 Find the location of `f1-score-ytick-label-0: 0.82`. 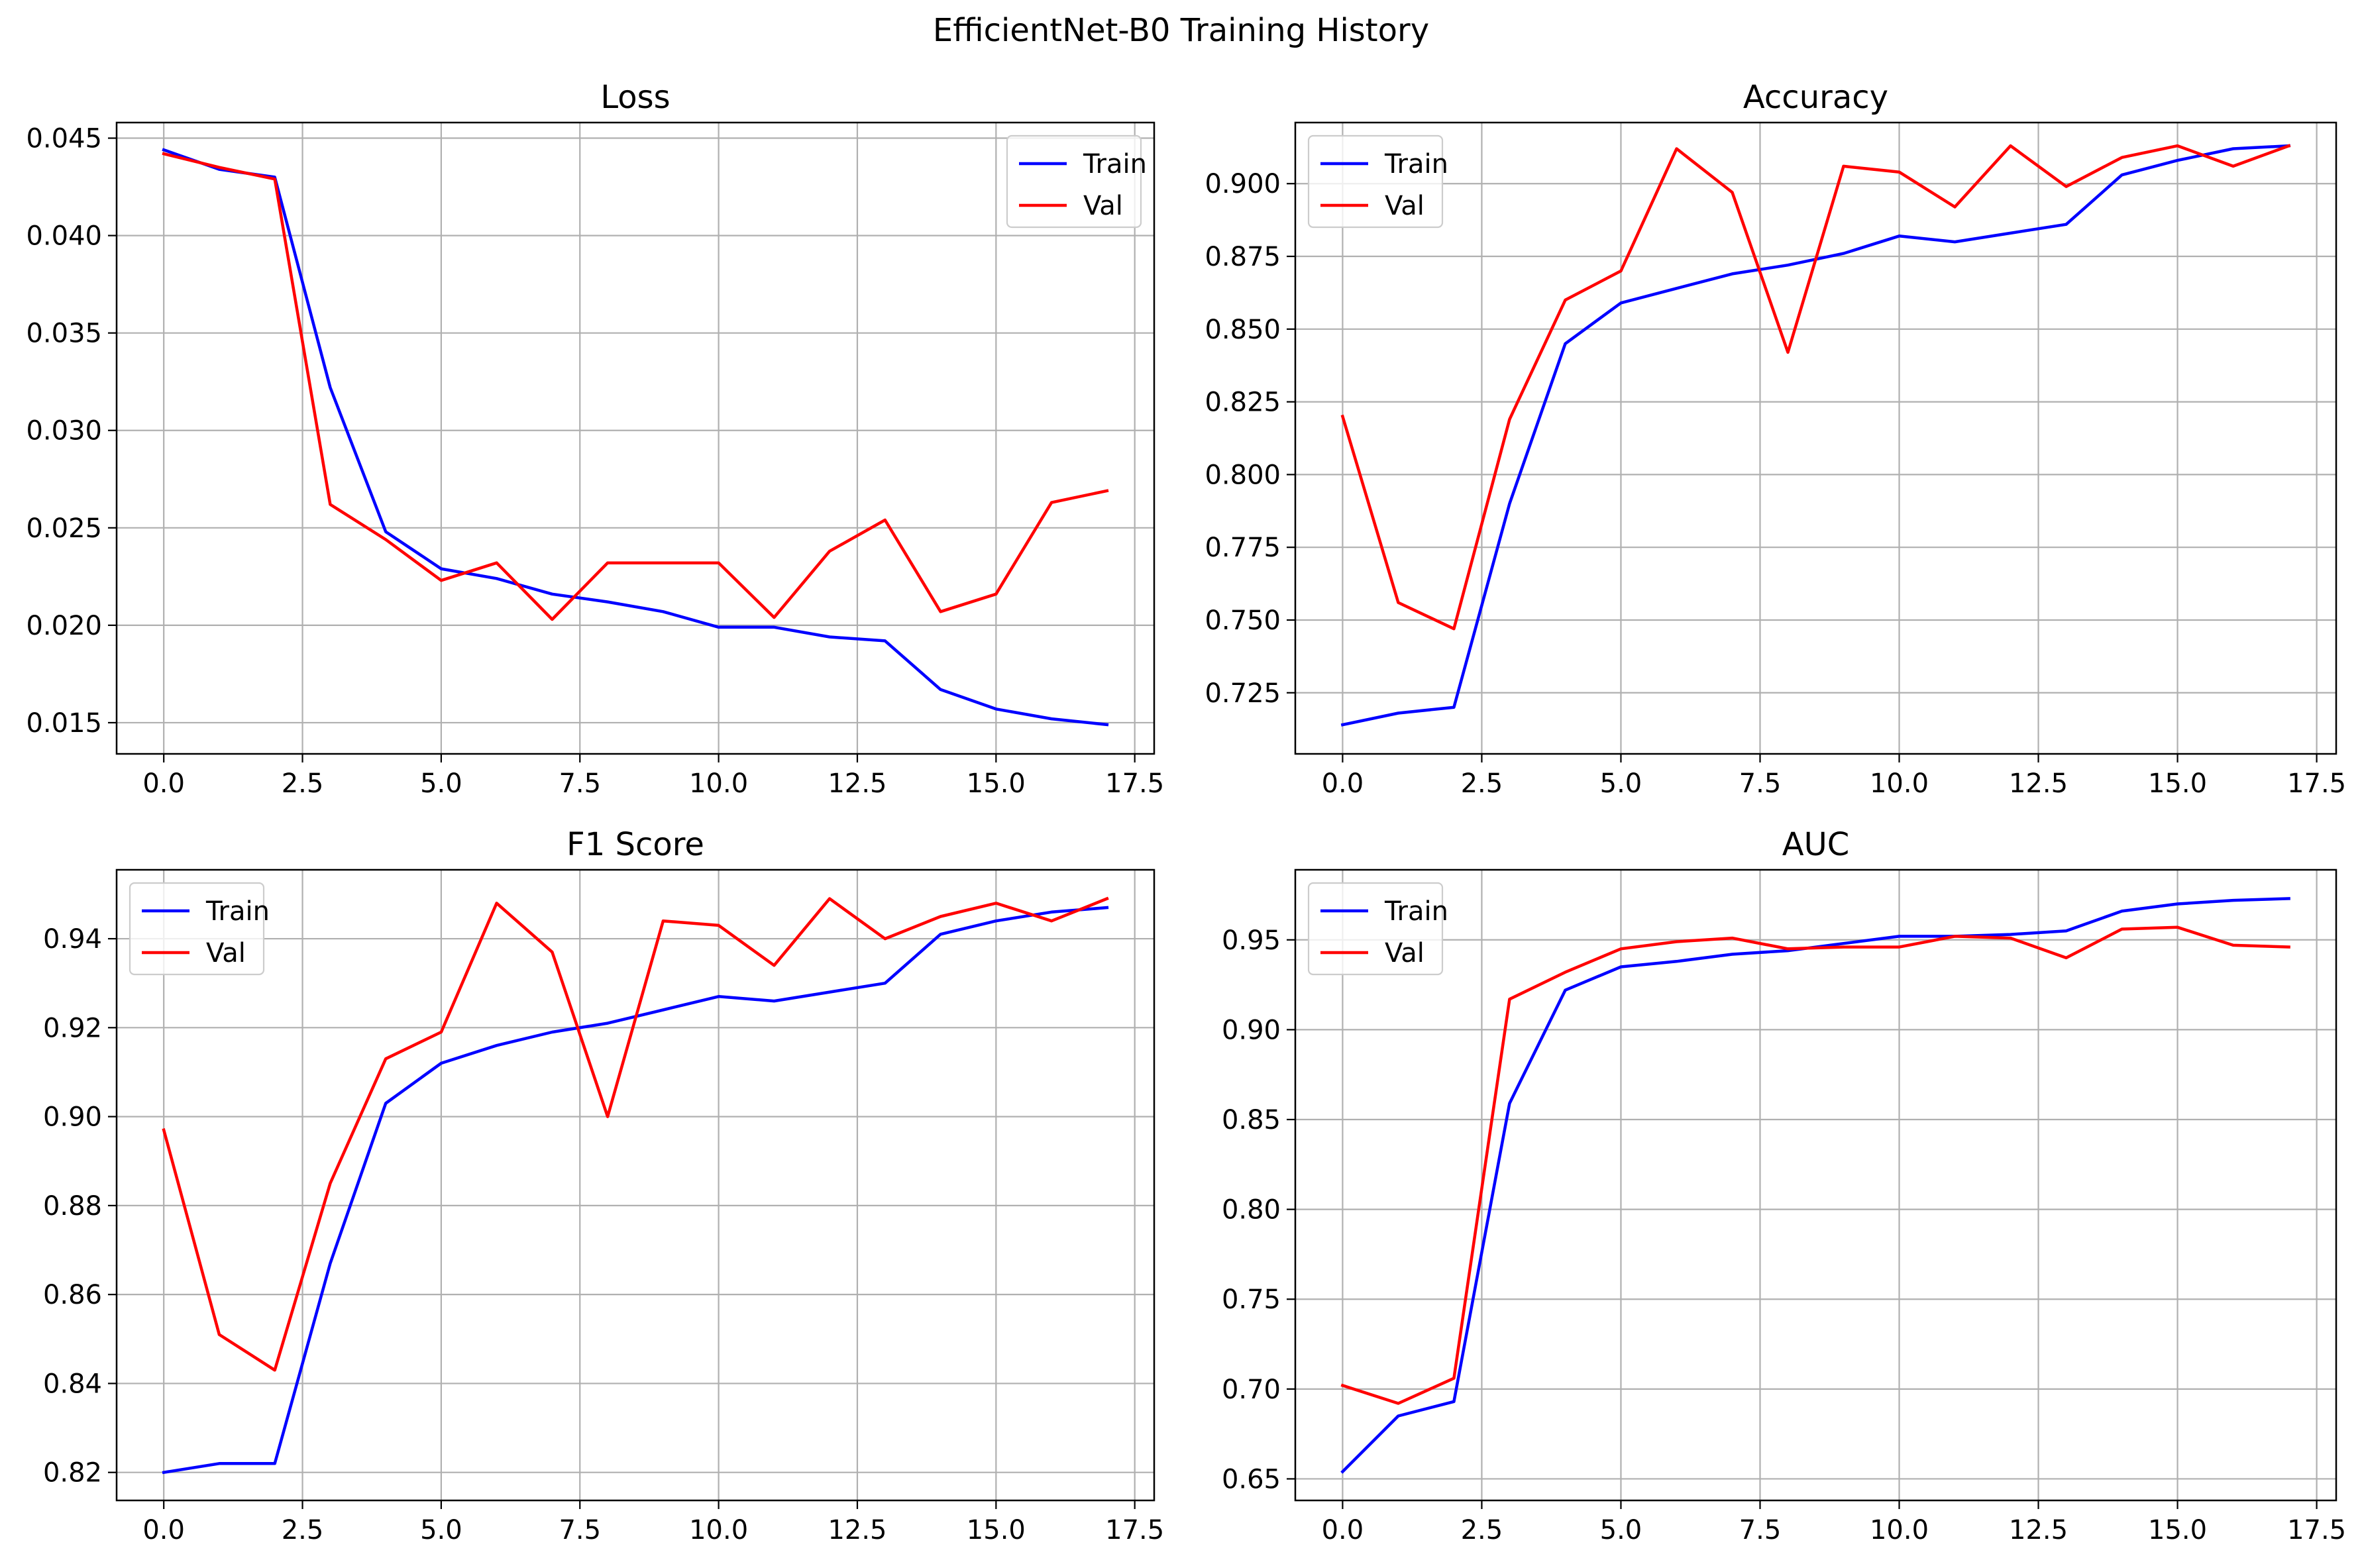

f1-score-ytick-label-0: 0.82 is located at coordinates (72, 1473).